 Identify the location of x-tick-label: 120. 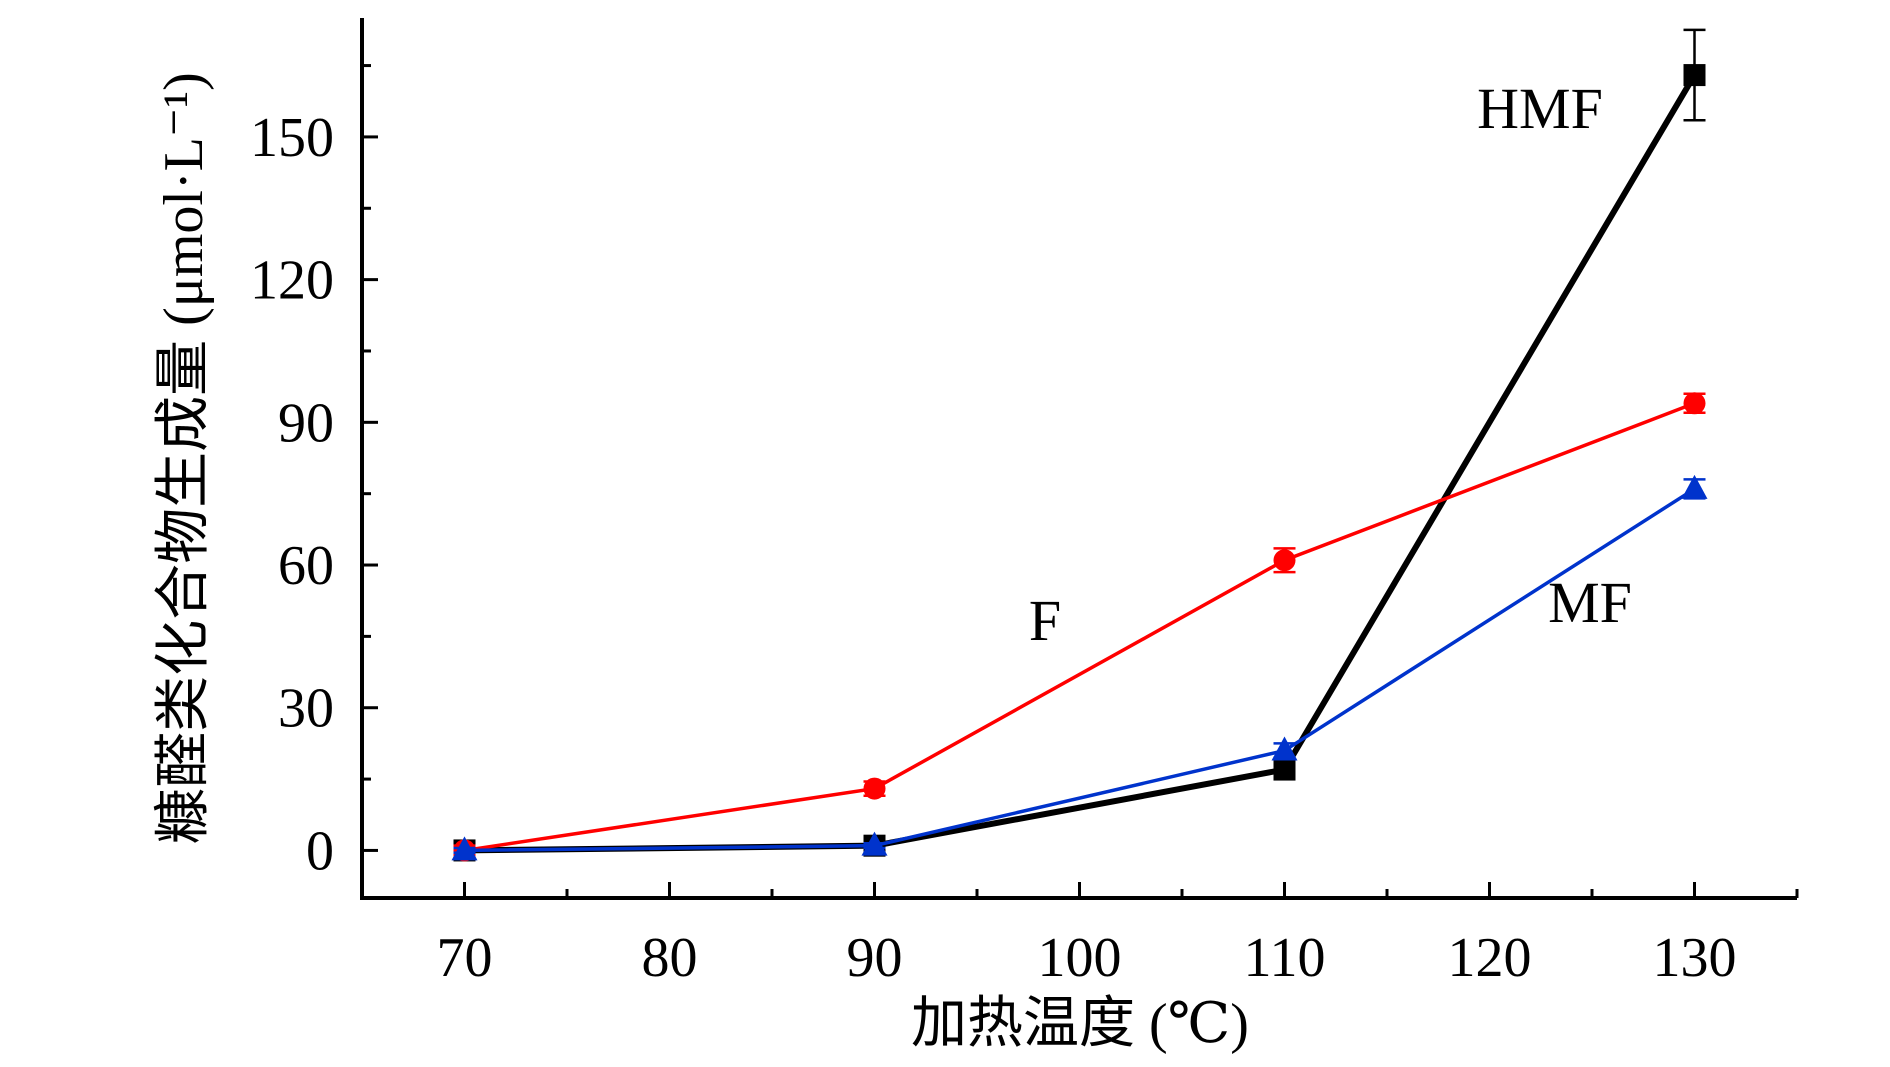
(1490, 958).